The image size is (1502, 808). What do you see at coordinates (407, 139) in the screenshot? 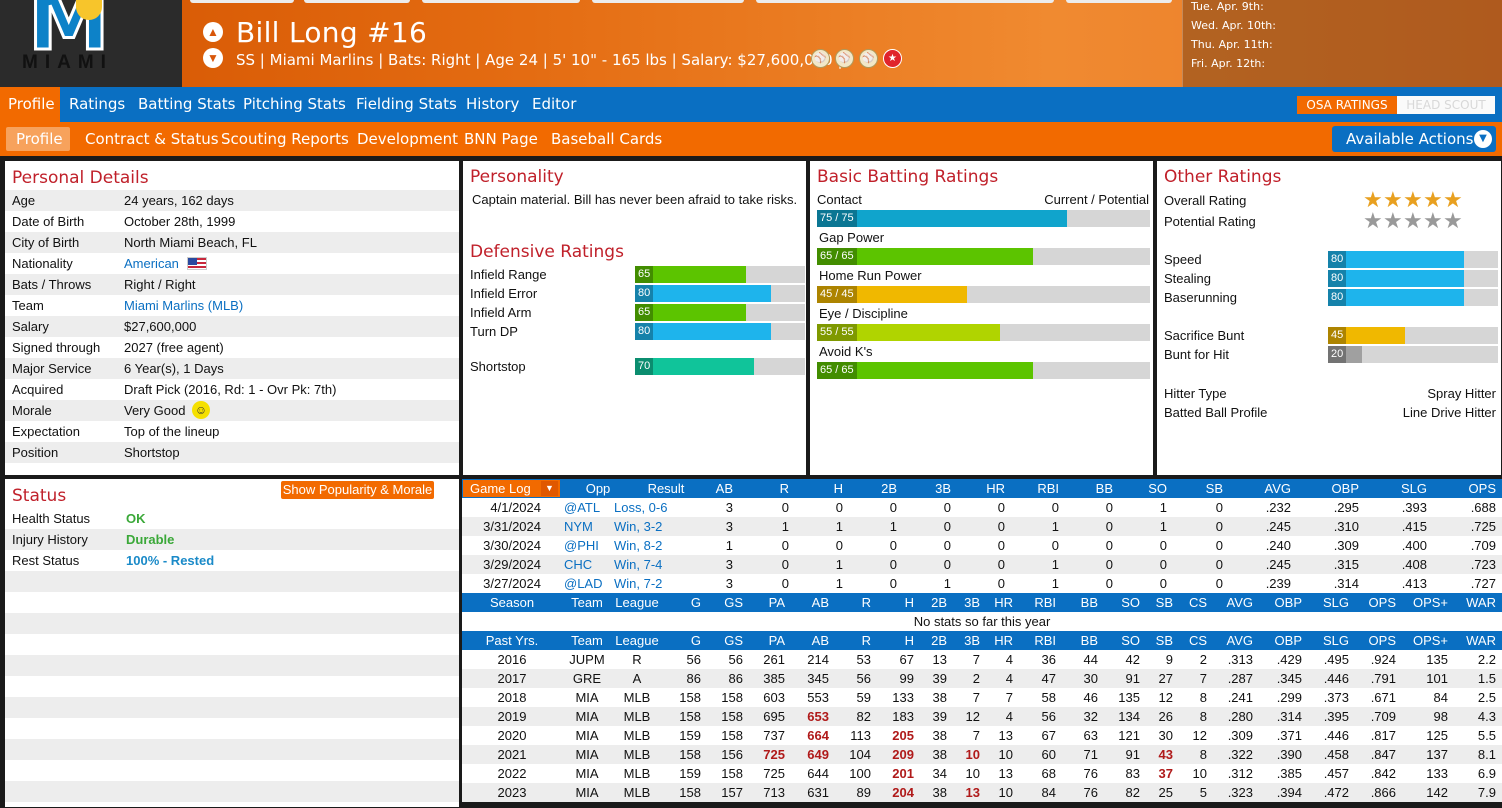
I see `subtab-development: Development` at bounding box center [407, 139].